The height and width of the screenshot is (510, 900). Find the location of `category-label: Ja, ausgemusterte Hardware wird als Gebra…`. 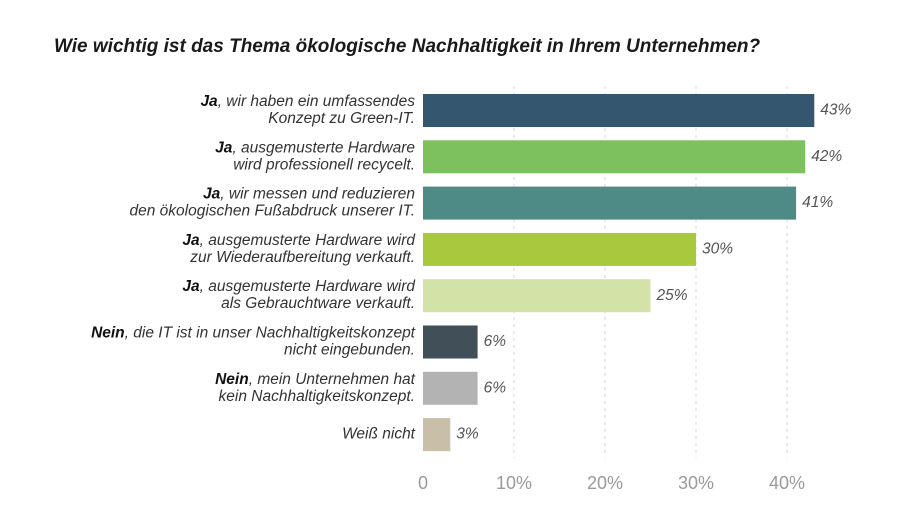

category-label: Ja, ausgemusterte Hardware wird als Gebra… is located at coordinates (299, 295).